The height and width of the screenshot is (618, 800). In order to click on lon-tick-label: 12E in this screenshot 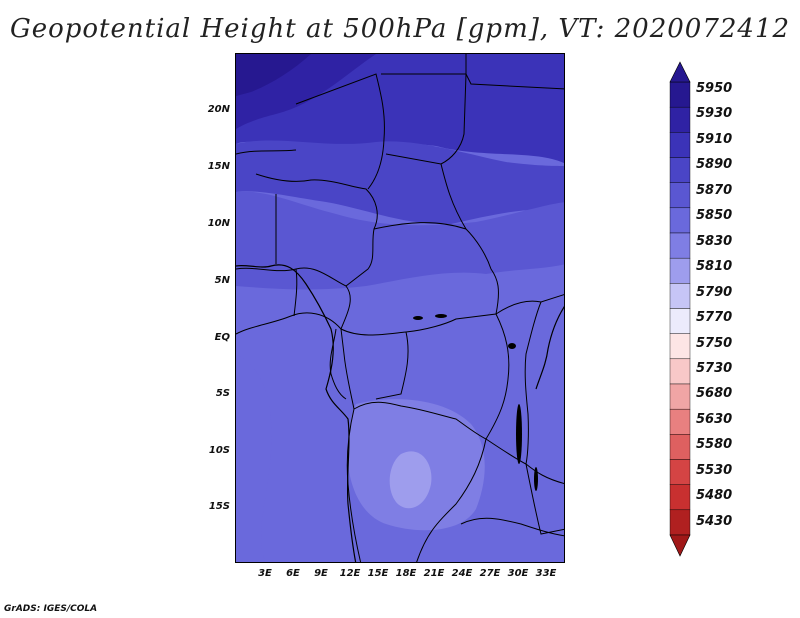, I will do `click(350, 573)`.